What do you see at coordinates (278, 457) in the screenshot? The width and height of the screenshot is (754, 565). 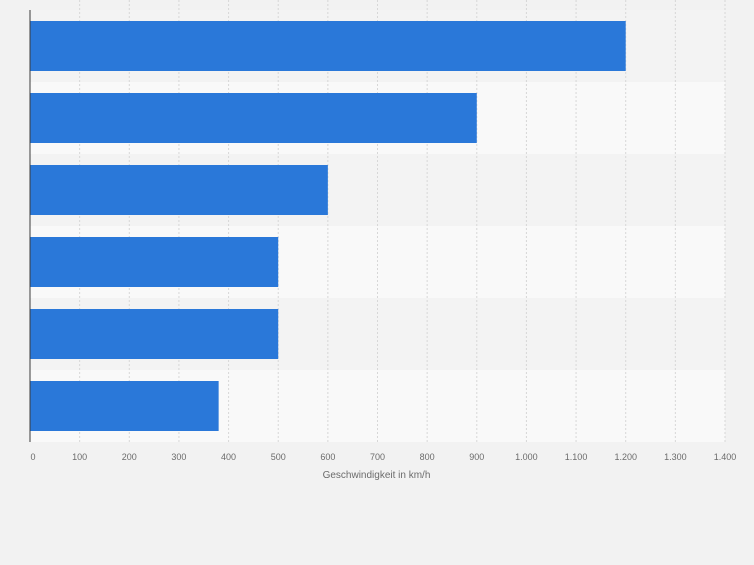 I see `x-tick-label: 500` at bounding box center [278, 457].